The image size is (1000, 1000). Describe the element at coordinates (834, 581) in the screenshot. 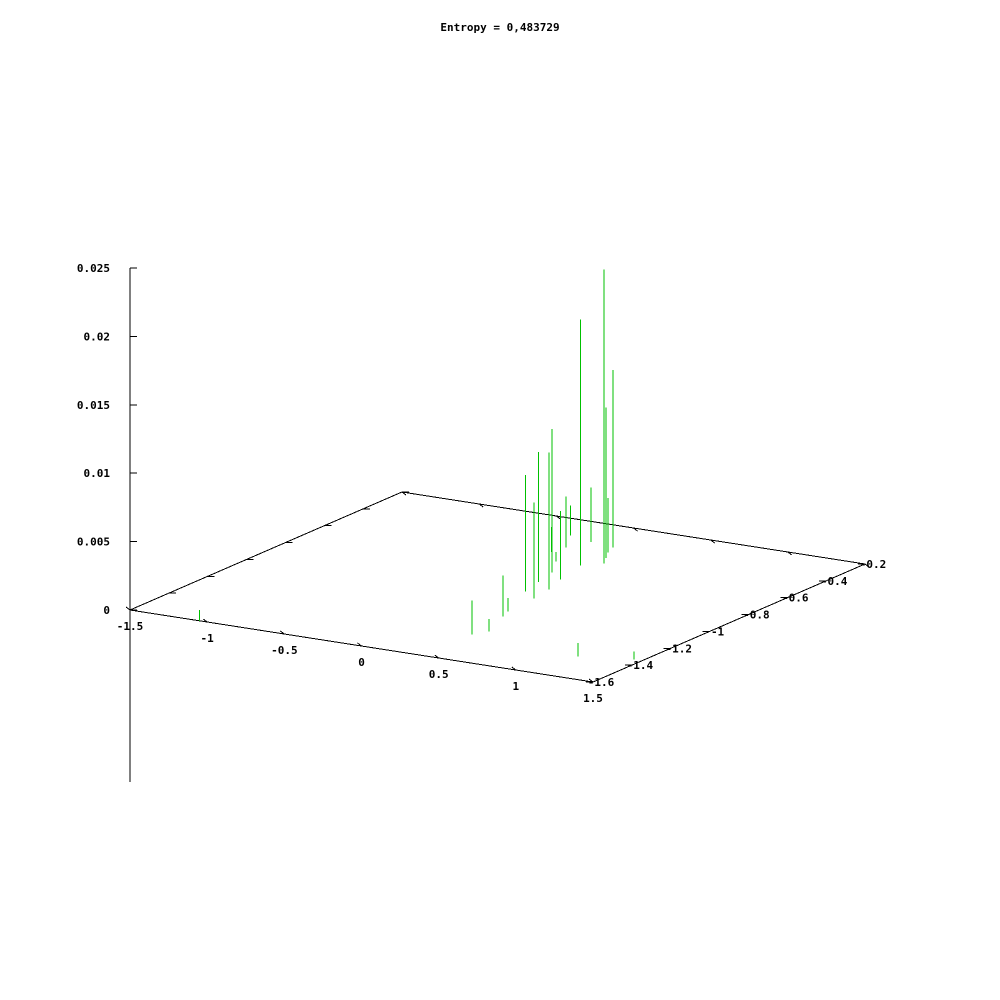

I see `y-tick-label: -0.4` at that location.